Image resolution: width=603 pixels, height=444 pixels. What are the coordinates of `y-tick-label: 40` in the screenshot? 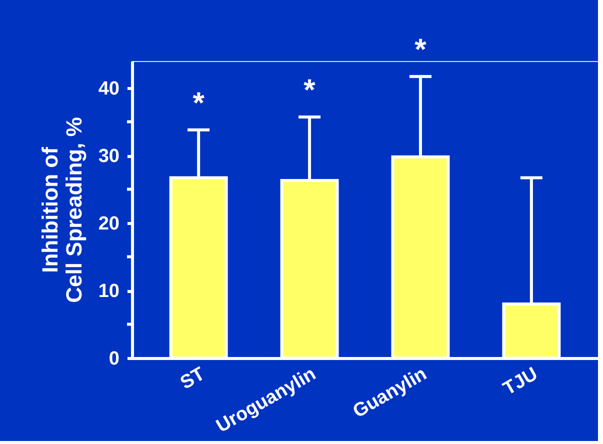 It's located at (109, 89).